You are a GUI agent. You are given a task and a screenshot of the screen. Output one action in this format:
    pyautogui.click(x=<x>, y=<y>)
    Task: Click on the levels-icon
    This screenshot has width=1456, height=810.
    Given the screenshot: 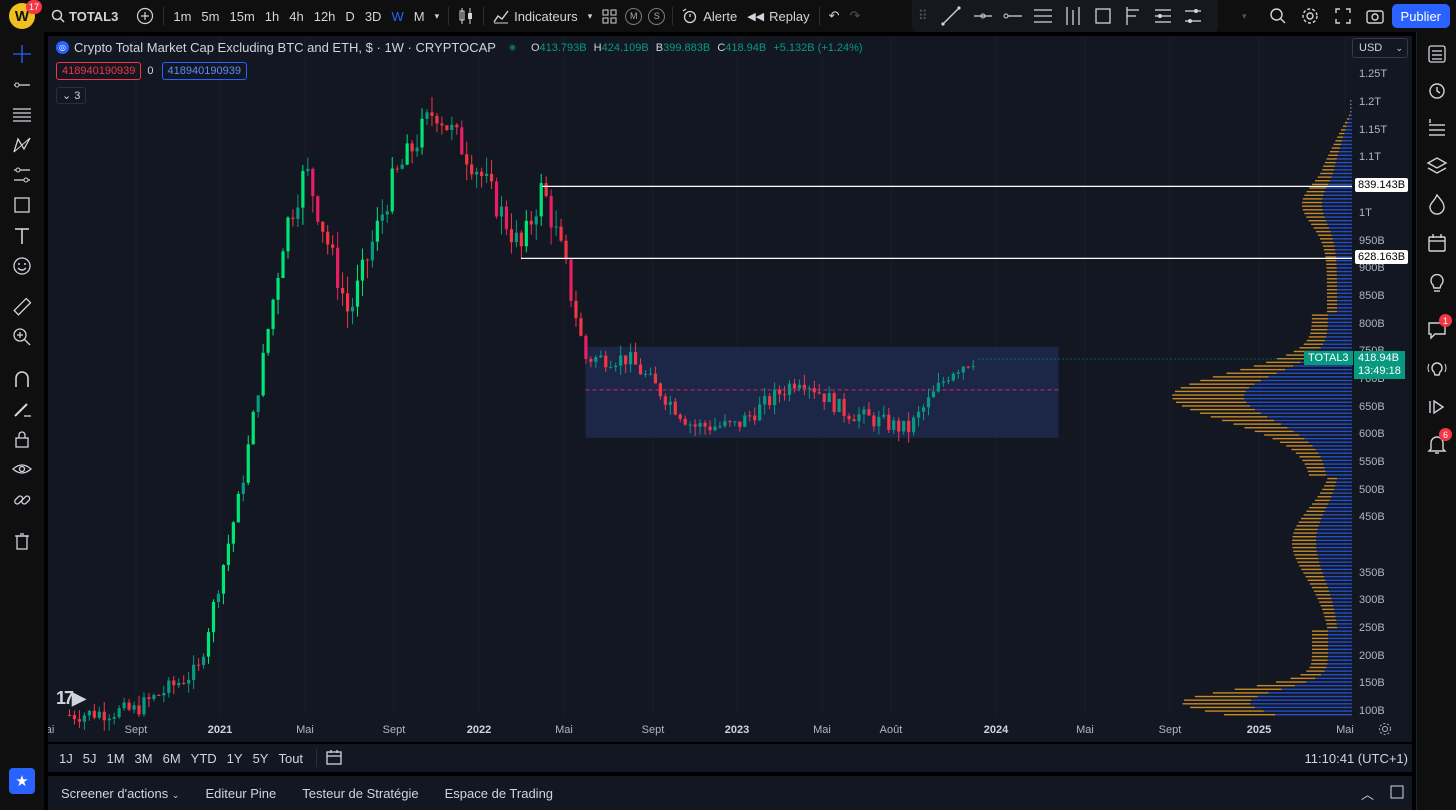 What is the action you would take?
    pyautogui.click(x=1163, y=16)
    